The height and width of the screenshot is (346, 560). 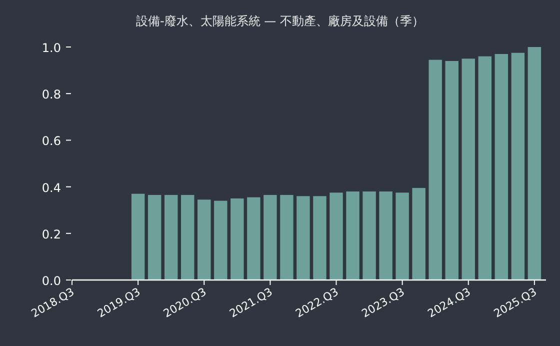 What do you see at coordinates (280, 21) in the screenshot?
I see `chart-title: 設備-廢水、太陽能系統 — 不動產、廠房及設備（季）` at bounding box center [280, 21].